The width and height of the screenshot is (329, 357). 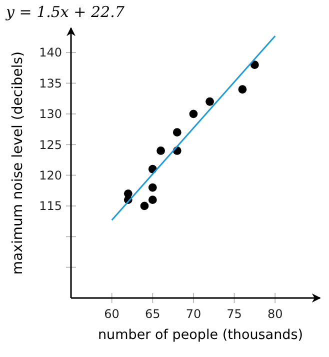 What do you see at coordinates (50, 206) in the screenshot?
I see `y-tick-label: 115` at bounding box center [50, 206].